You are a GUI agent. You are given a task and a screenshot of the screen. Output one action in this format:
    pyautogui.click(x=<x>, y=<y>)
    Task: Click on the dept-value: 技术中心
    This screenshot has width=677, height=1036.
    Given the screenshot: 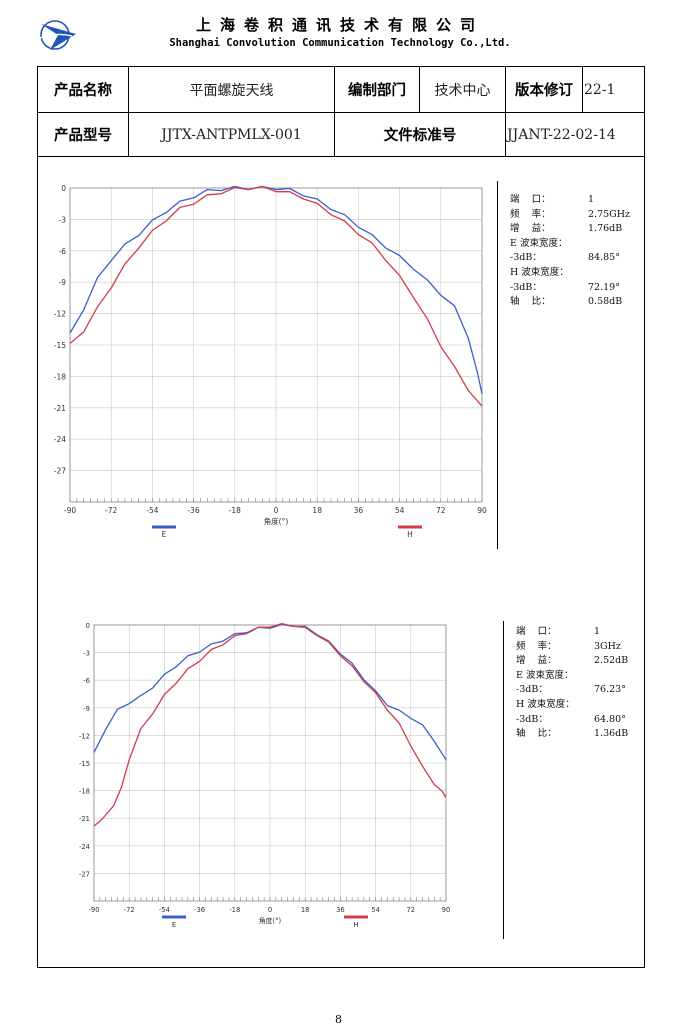 What is the action you would take?
    pyautogui.click(x=462, y=90)
    